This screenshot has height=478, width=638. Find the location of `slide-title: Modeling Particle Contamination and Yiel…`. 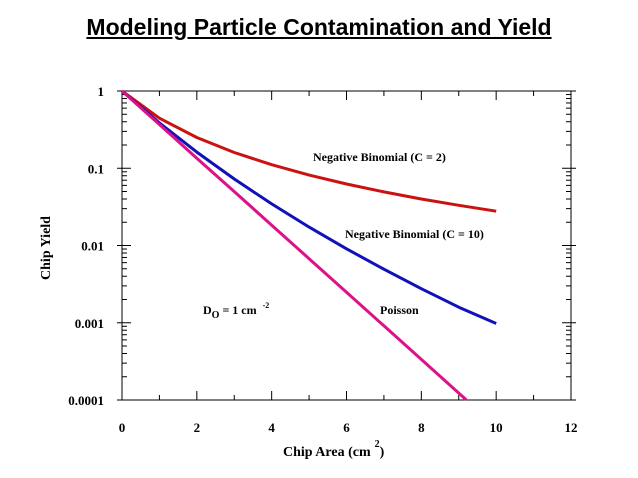

slide-title: Modeling Particle Contamination and Yiel… is located at coordinates (319, 27).